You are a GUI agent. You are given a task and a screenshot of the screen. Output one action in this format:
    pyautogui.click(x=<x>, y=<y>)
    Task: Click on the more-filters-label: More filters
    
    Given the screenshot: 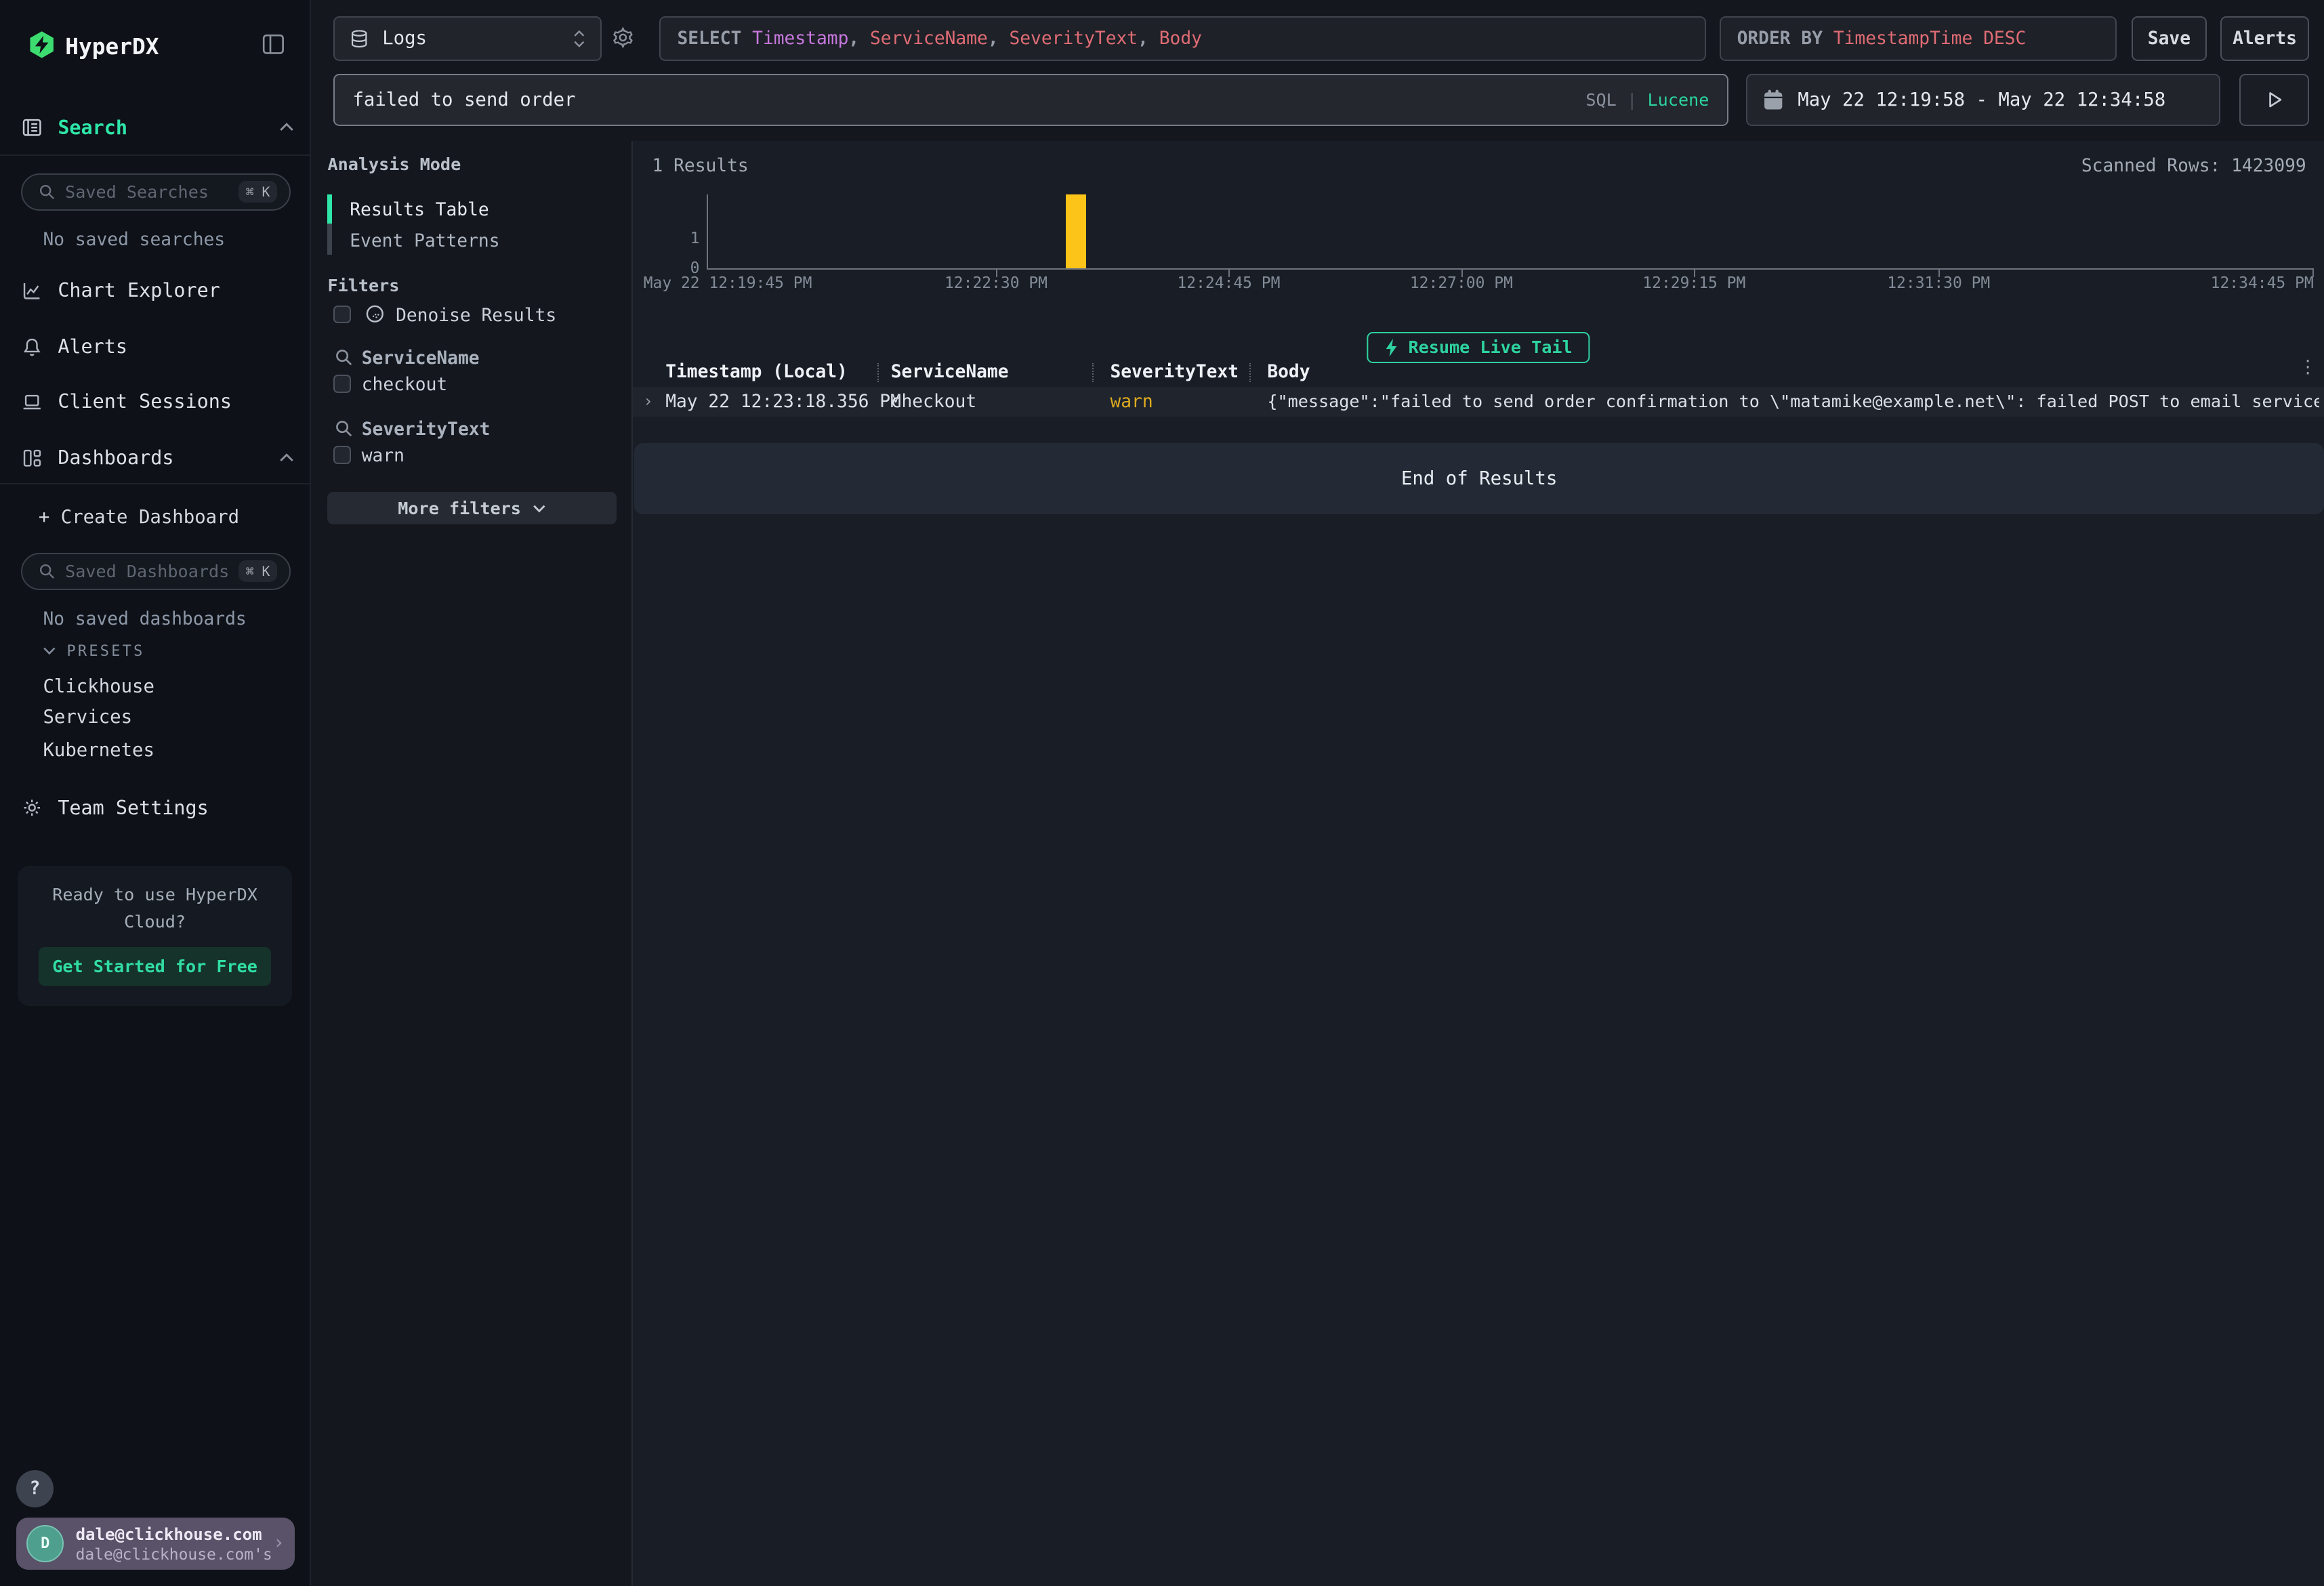 What is the action you would take?
    pyautogui.click(x=459, y=508)
    